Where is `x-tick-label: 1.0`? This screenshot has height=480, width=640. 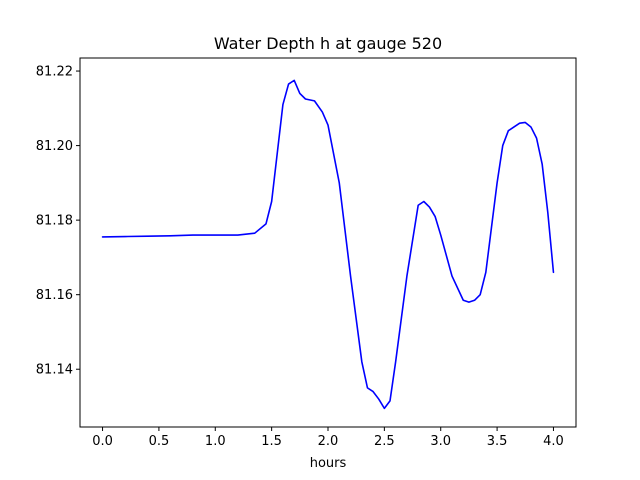
x-tick-label: 1.0 is located at coordinates (215, 441).